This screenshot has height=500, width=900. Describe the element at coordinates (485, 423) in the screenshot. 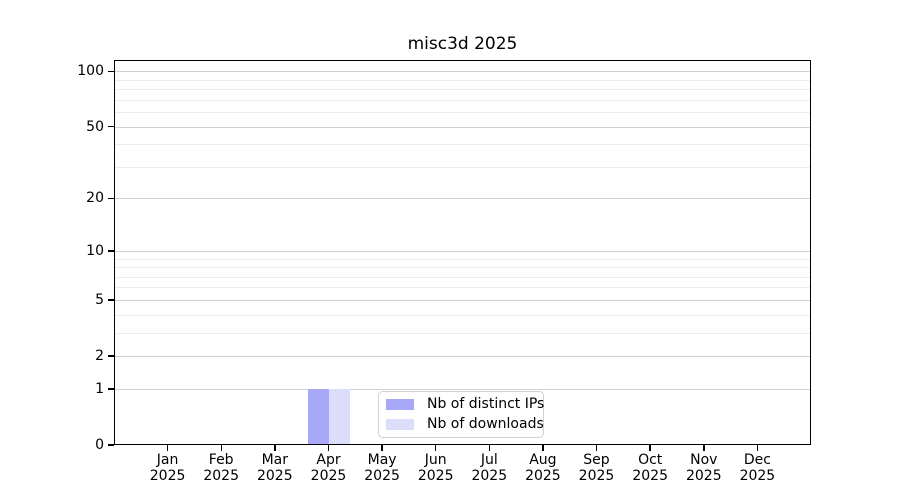

I see `legend-label-downloads: Nb of downloads` at that location.